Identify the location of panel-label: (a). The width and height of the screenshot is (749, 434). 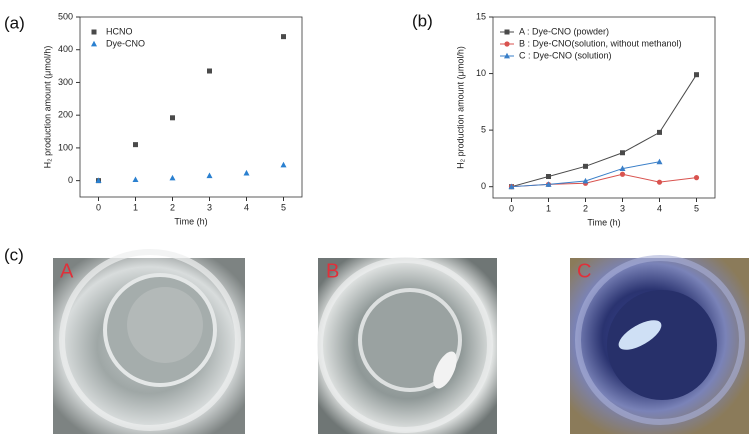
(14, 22).